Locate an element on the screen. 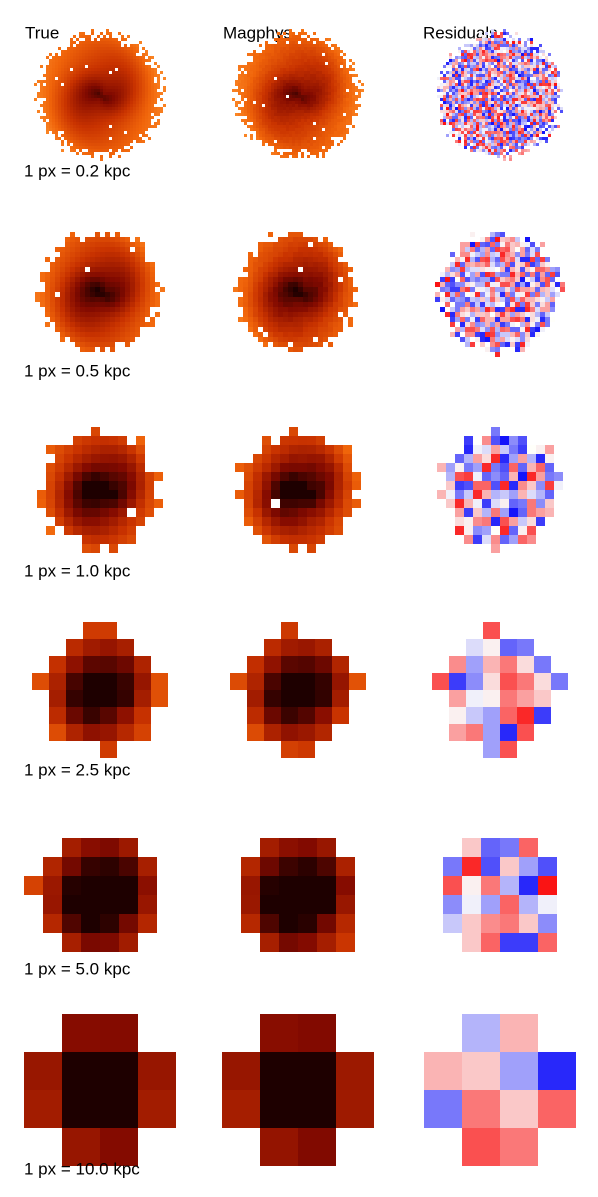 The width and height of the screenshot is (598, 1197). scale-label: 1 px = 0.5 kpc is located at coordinates (77, 370).